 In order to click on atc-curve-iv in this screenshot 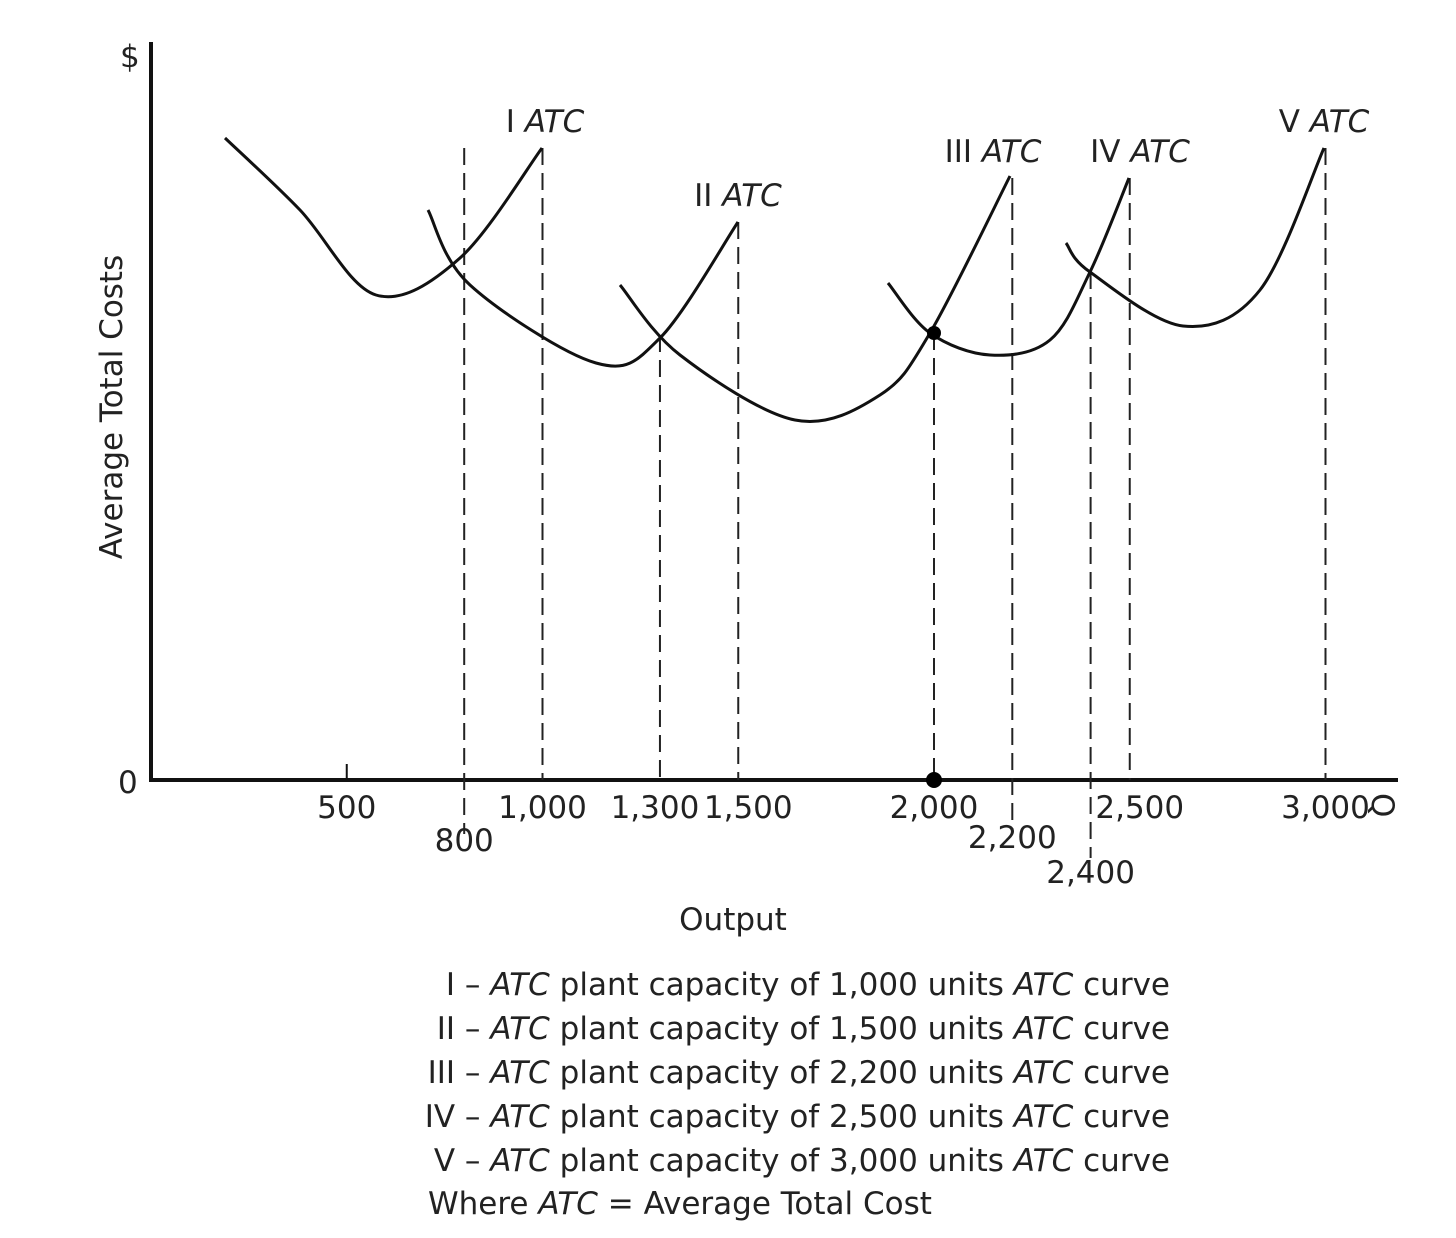, I will do `click(1008, 267)`.